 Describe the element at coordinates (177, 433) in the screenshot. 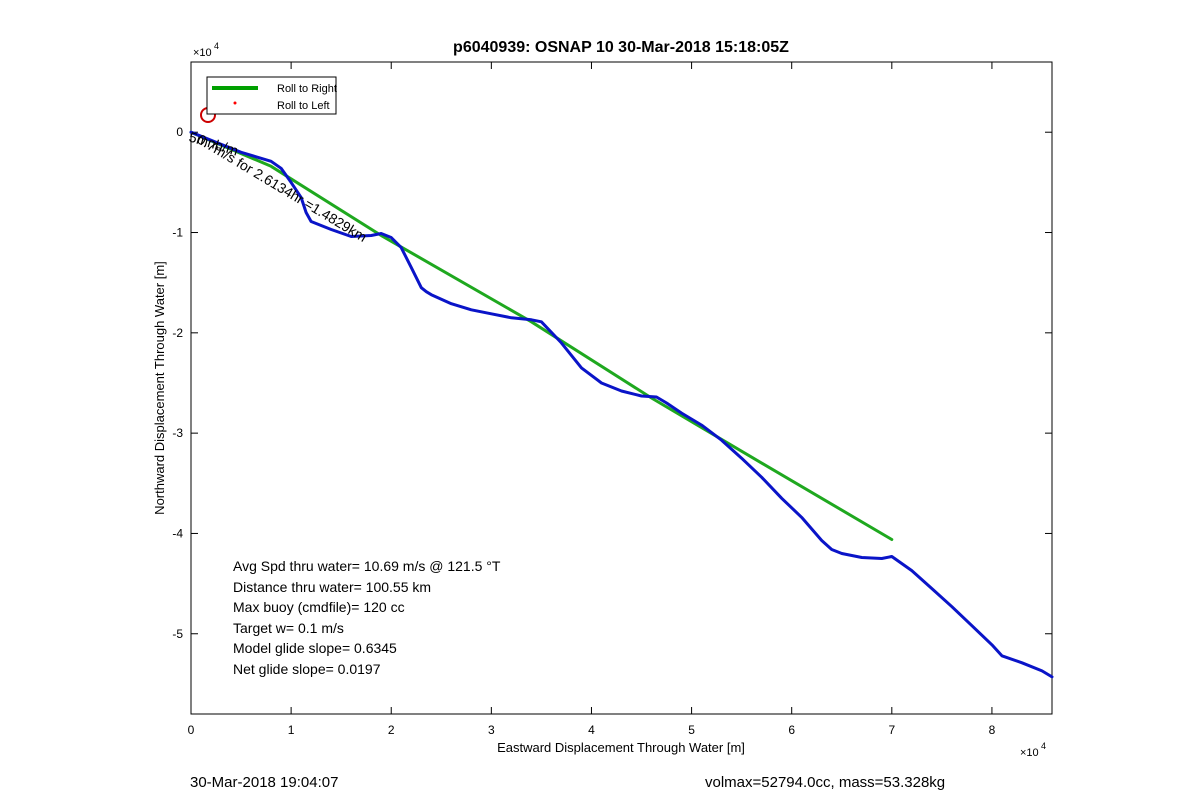

I see `y-tick-label: -3` at that location.